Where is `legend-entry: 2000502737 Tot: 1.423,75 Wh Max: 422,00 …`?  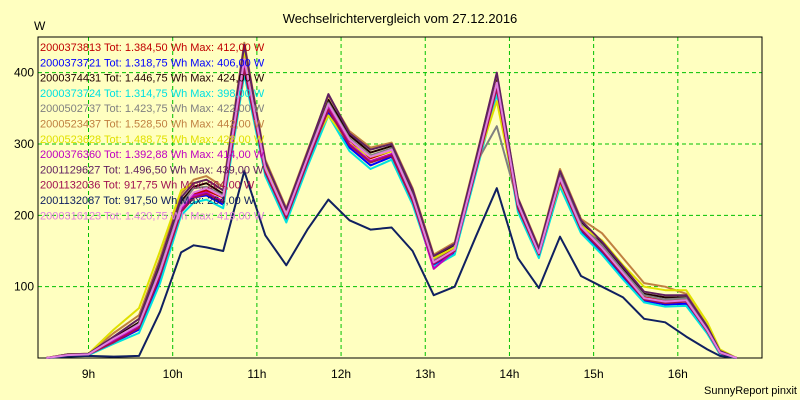 legend-entry: 2000502737 Tot: 1.423,75 Wh Max: 422,00 … is located at coordinates (152, 109).